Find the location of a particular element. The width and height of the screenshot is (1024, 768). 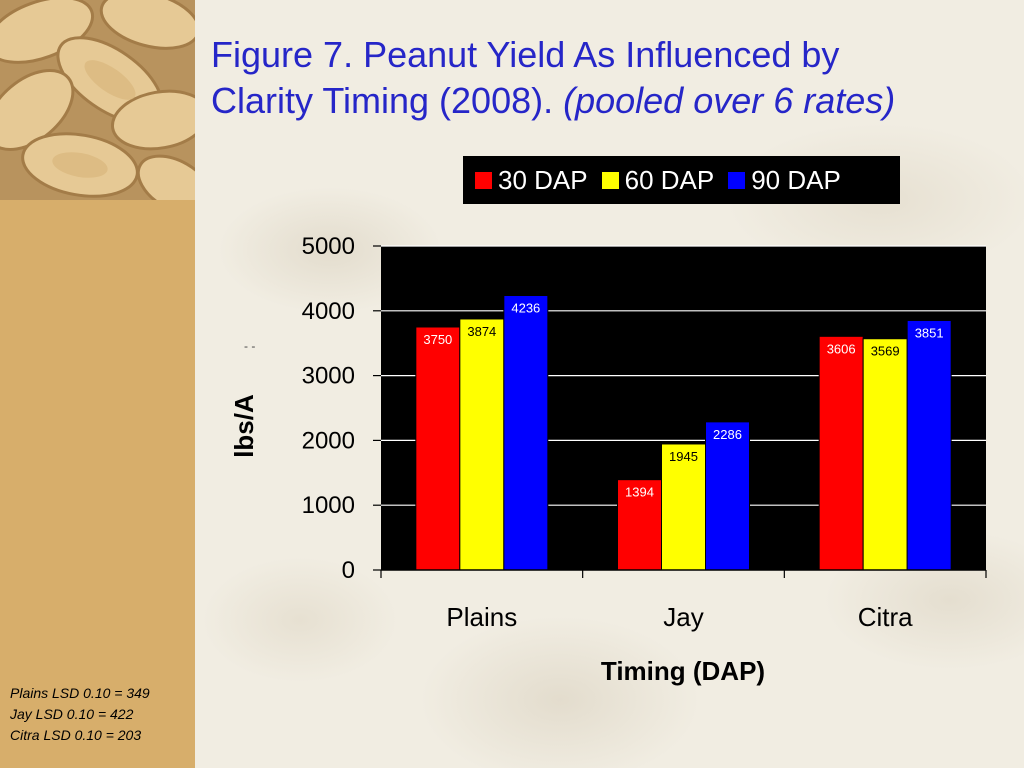

title-line-1: Figure 7. Peanut Yield As Influenced by is located at coordinates (525, 54).